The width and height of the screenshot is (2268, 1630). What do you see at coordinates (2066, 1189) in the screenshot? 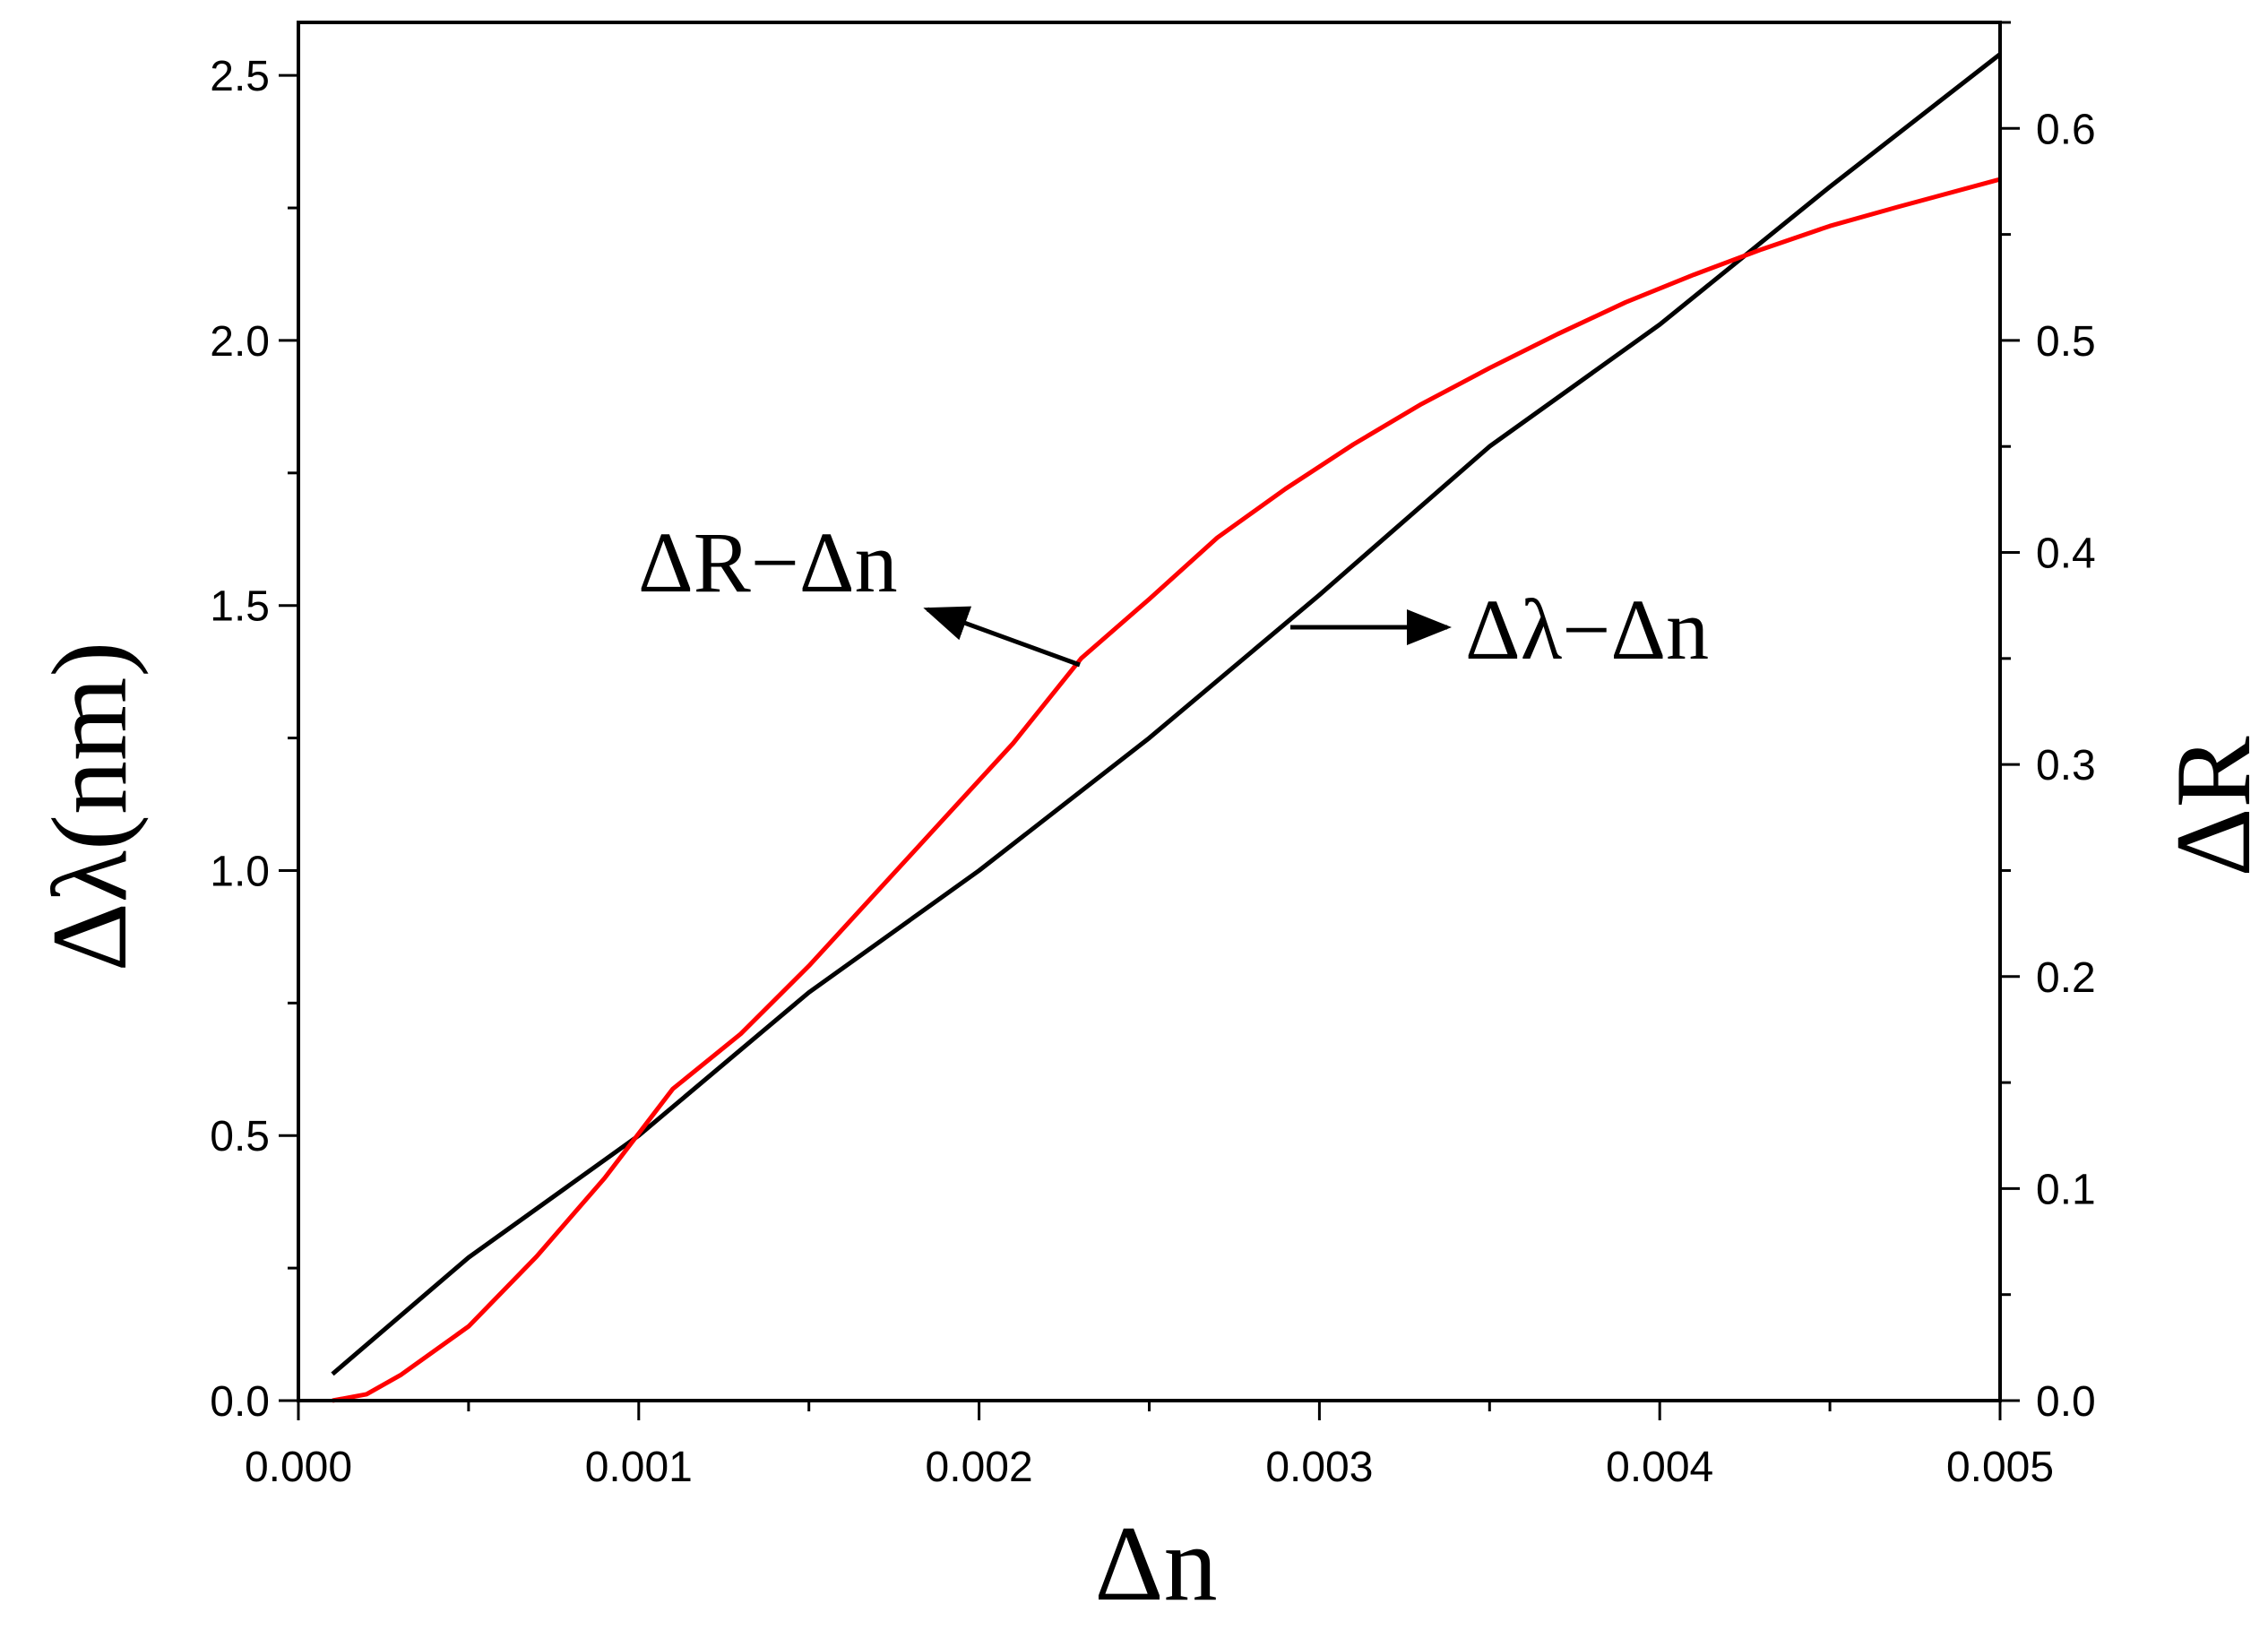
I see `y-right-tick-label: 0.1` at bounding box center [2066, 1189].